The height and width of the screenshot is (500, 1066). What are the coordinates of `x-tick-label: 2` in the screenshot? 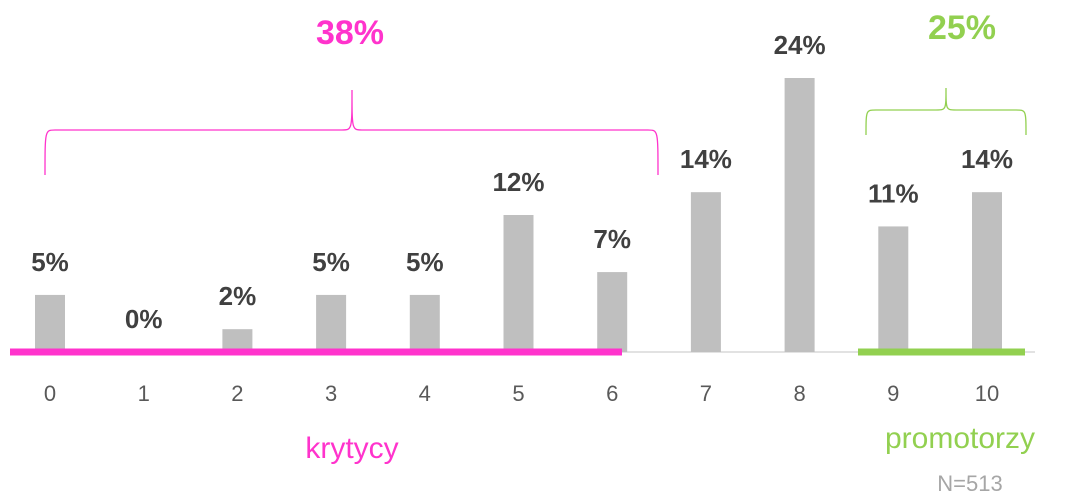 It's located at (237, 393).